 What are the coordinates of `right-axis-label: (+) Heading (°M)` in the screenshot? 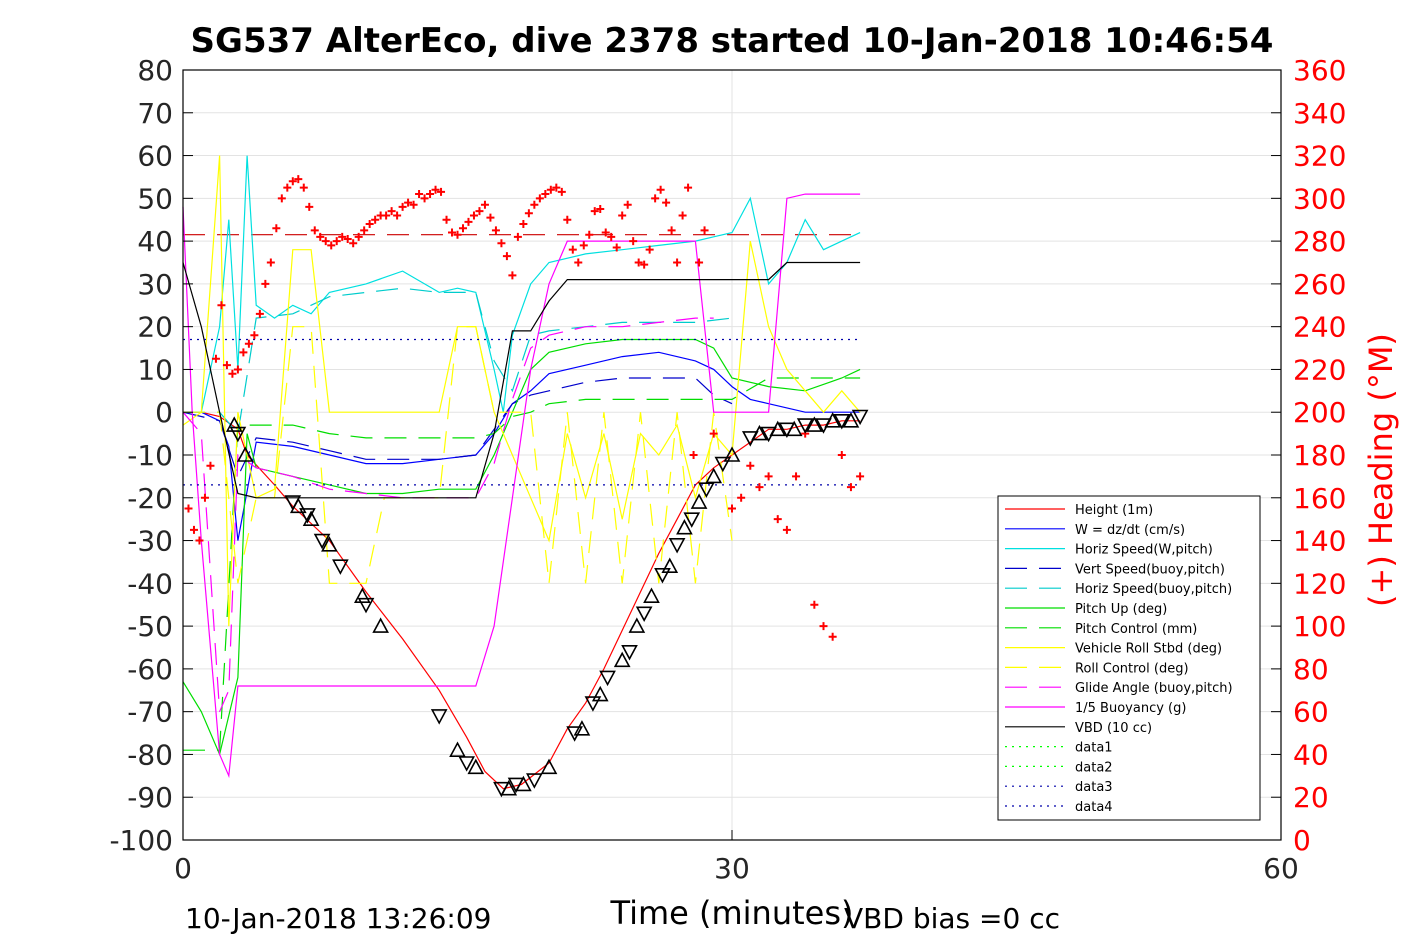 It's located at (1381, 470).